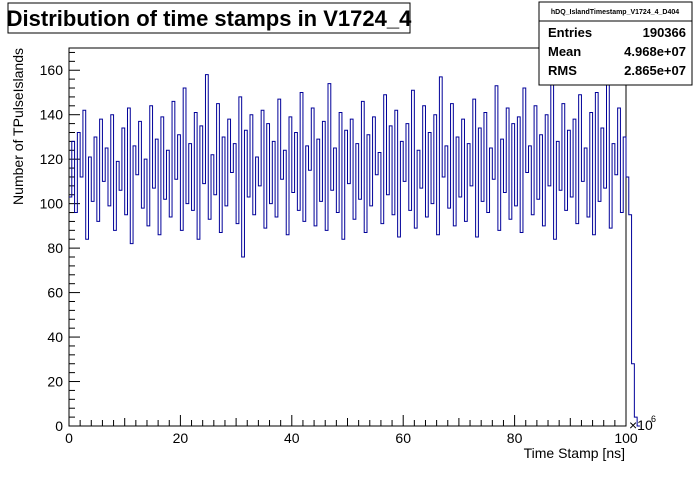  I want to click on x-tick-label: 20, so click(181, 438).